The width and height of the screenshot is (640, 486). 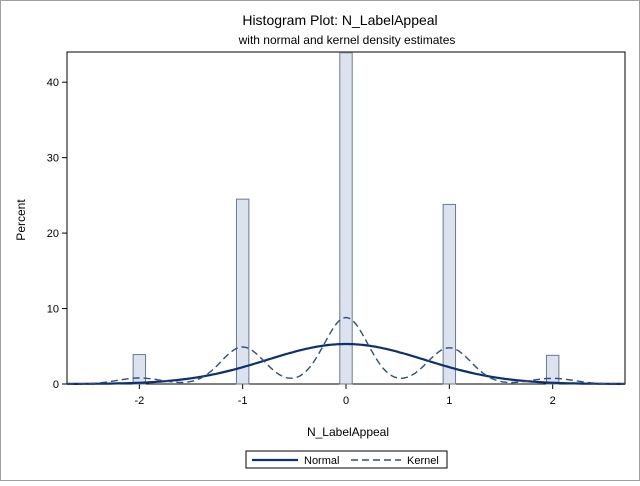 What do you see at coordinates (553, 401) in the screenshot?
I see `x-tick-label: 2` at bounding box center [553, 401].